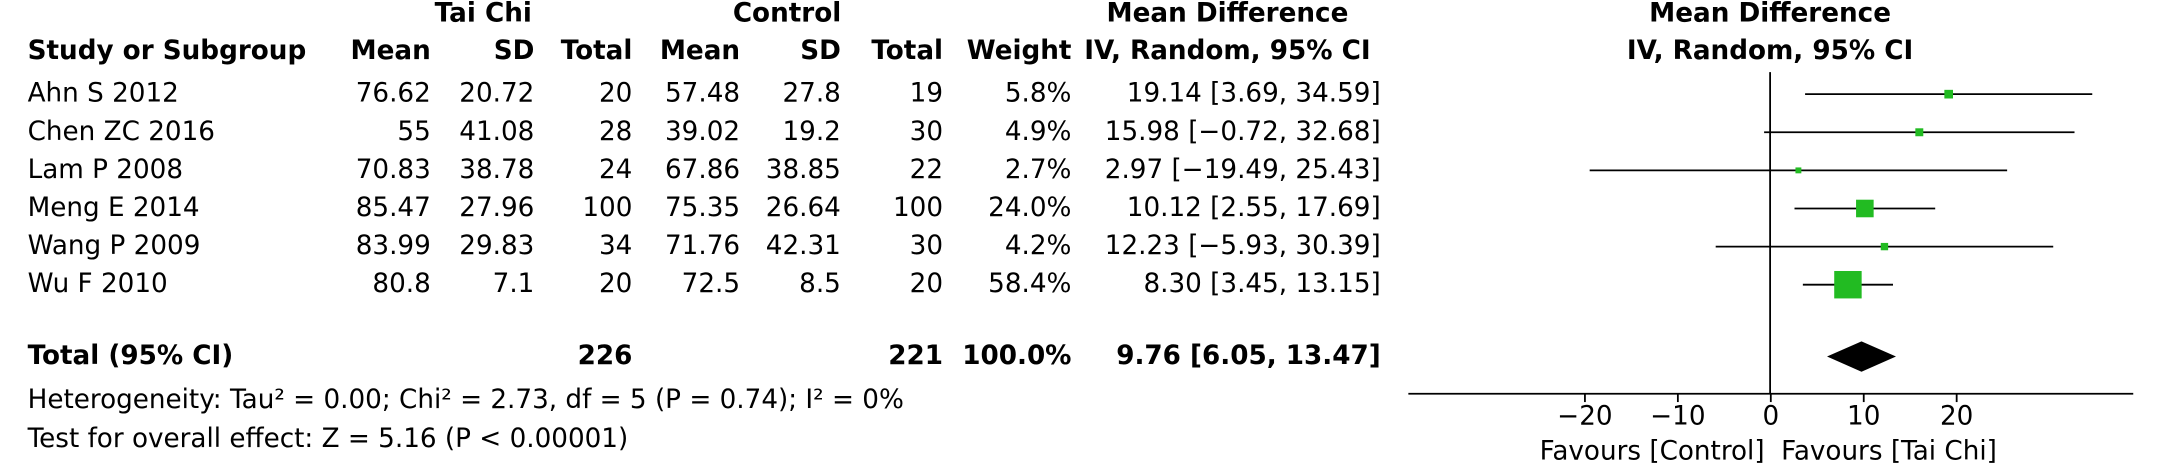 The width and height of the screenshot is (2165, 470). What do you see at coordinates (1228, 14) in the screenshot?
I see `effect-header: Mean Difference` at bounding box center [1228, 14].